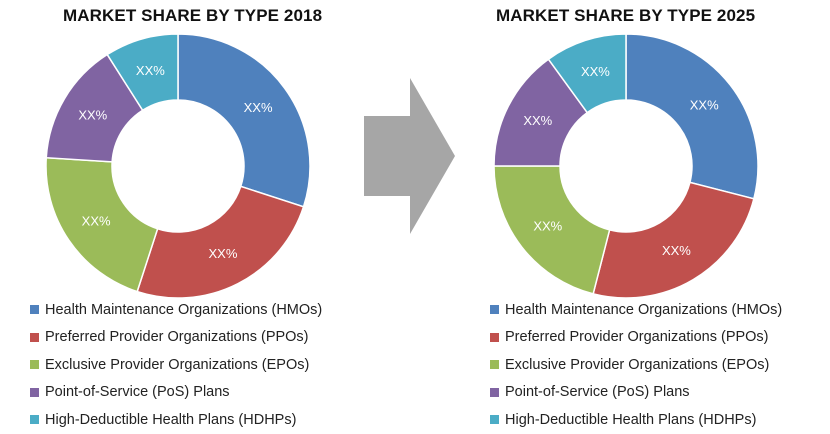 This screenshot has width=830, height=434. Describe the element at coordinates (409, 156) in the screenshot. I see `right-arrow-icon` at that location.